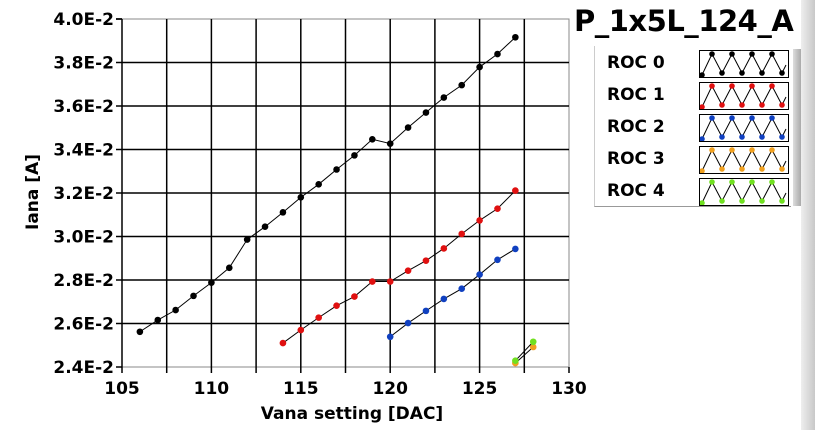  What do you see at coordinates (83, 107) in the screenshot?
I see `y-tick-label: 3.6E-2` at bounding box center [83, 107].